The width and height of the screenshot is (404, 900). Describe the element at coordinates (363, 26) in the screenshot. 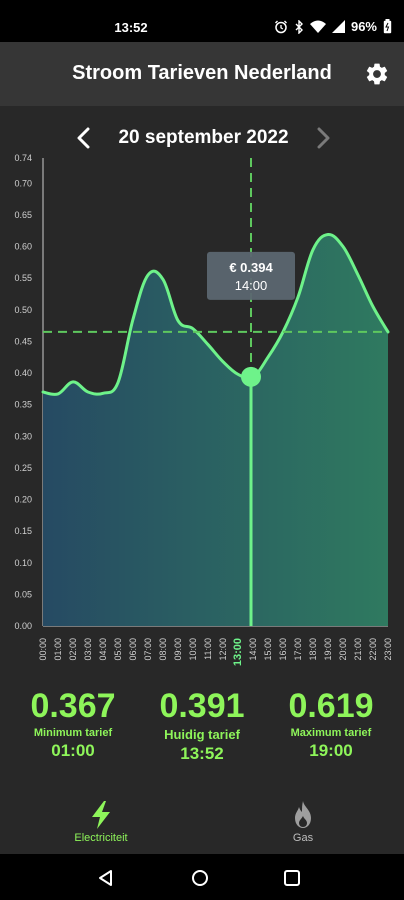

I see `battery-percent: 96%` at that location.